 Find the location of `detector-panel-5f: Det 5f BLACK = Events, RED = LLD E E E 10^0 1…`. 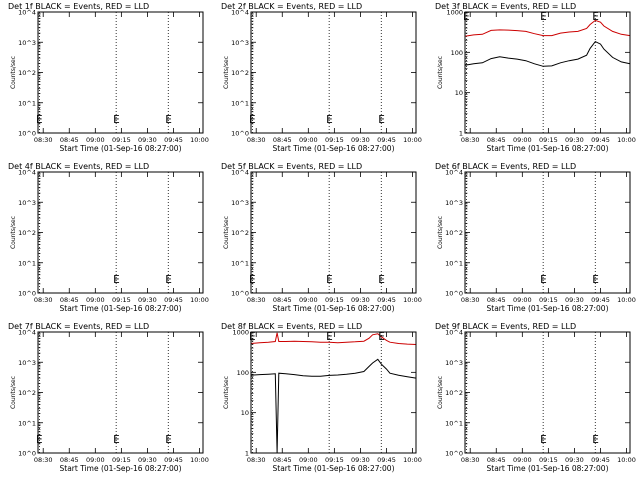

detector-panel-5f: Det 5f BLACK = Events, RED = LLD E E E 10^0 1… is located at coordinates (319, 240).